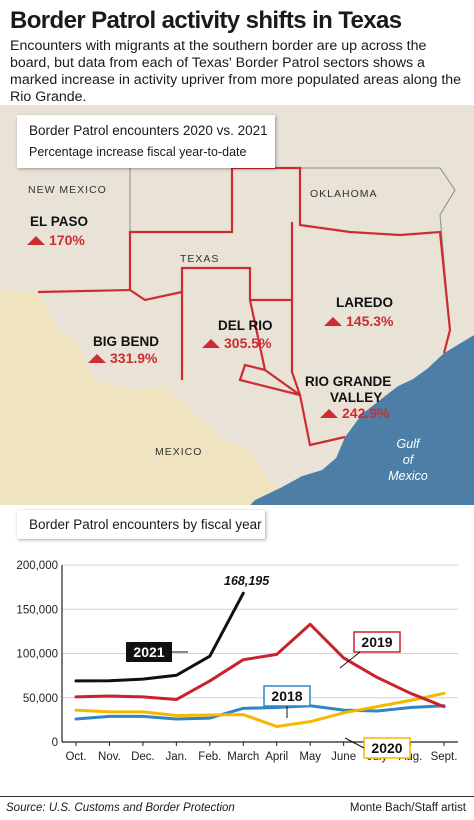  What do you see at coordinates (260, 665) in the screenshot?
I see `series-line-2019` at bounding box center [260, 665].